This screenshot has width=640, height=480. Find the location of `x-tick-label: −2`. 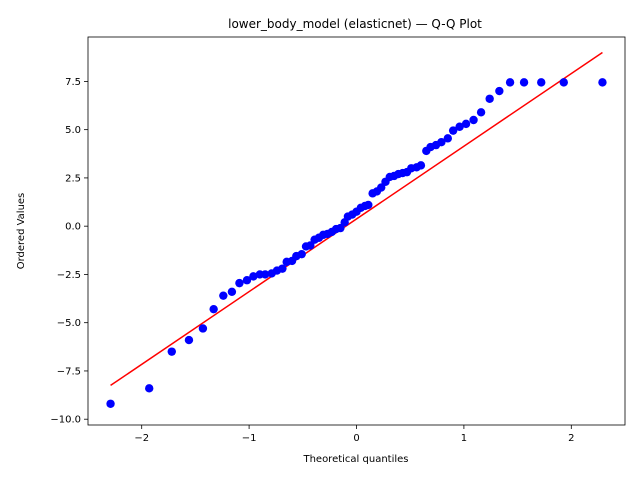

x-tick-label: −2 is located at coordinates (141, 438).